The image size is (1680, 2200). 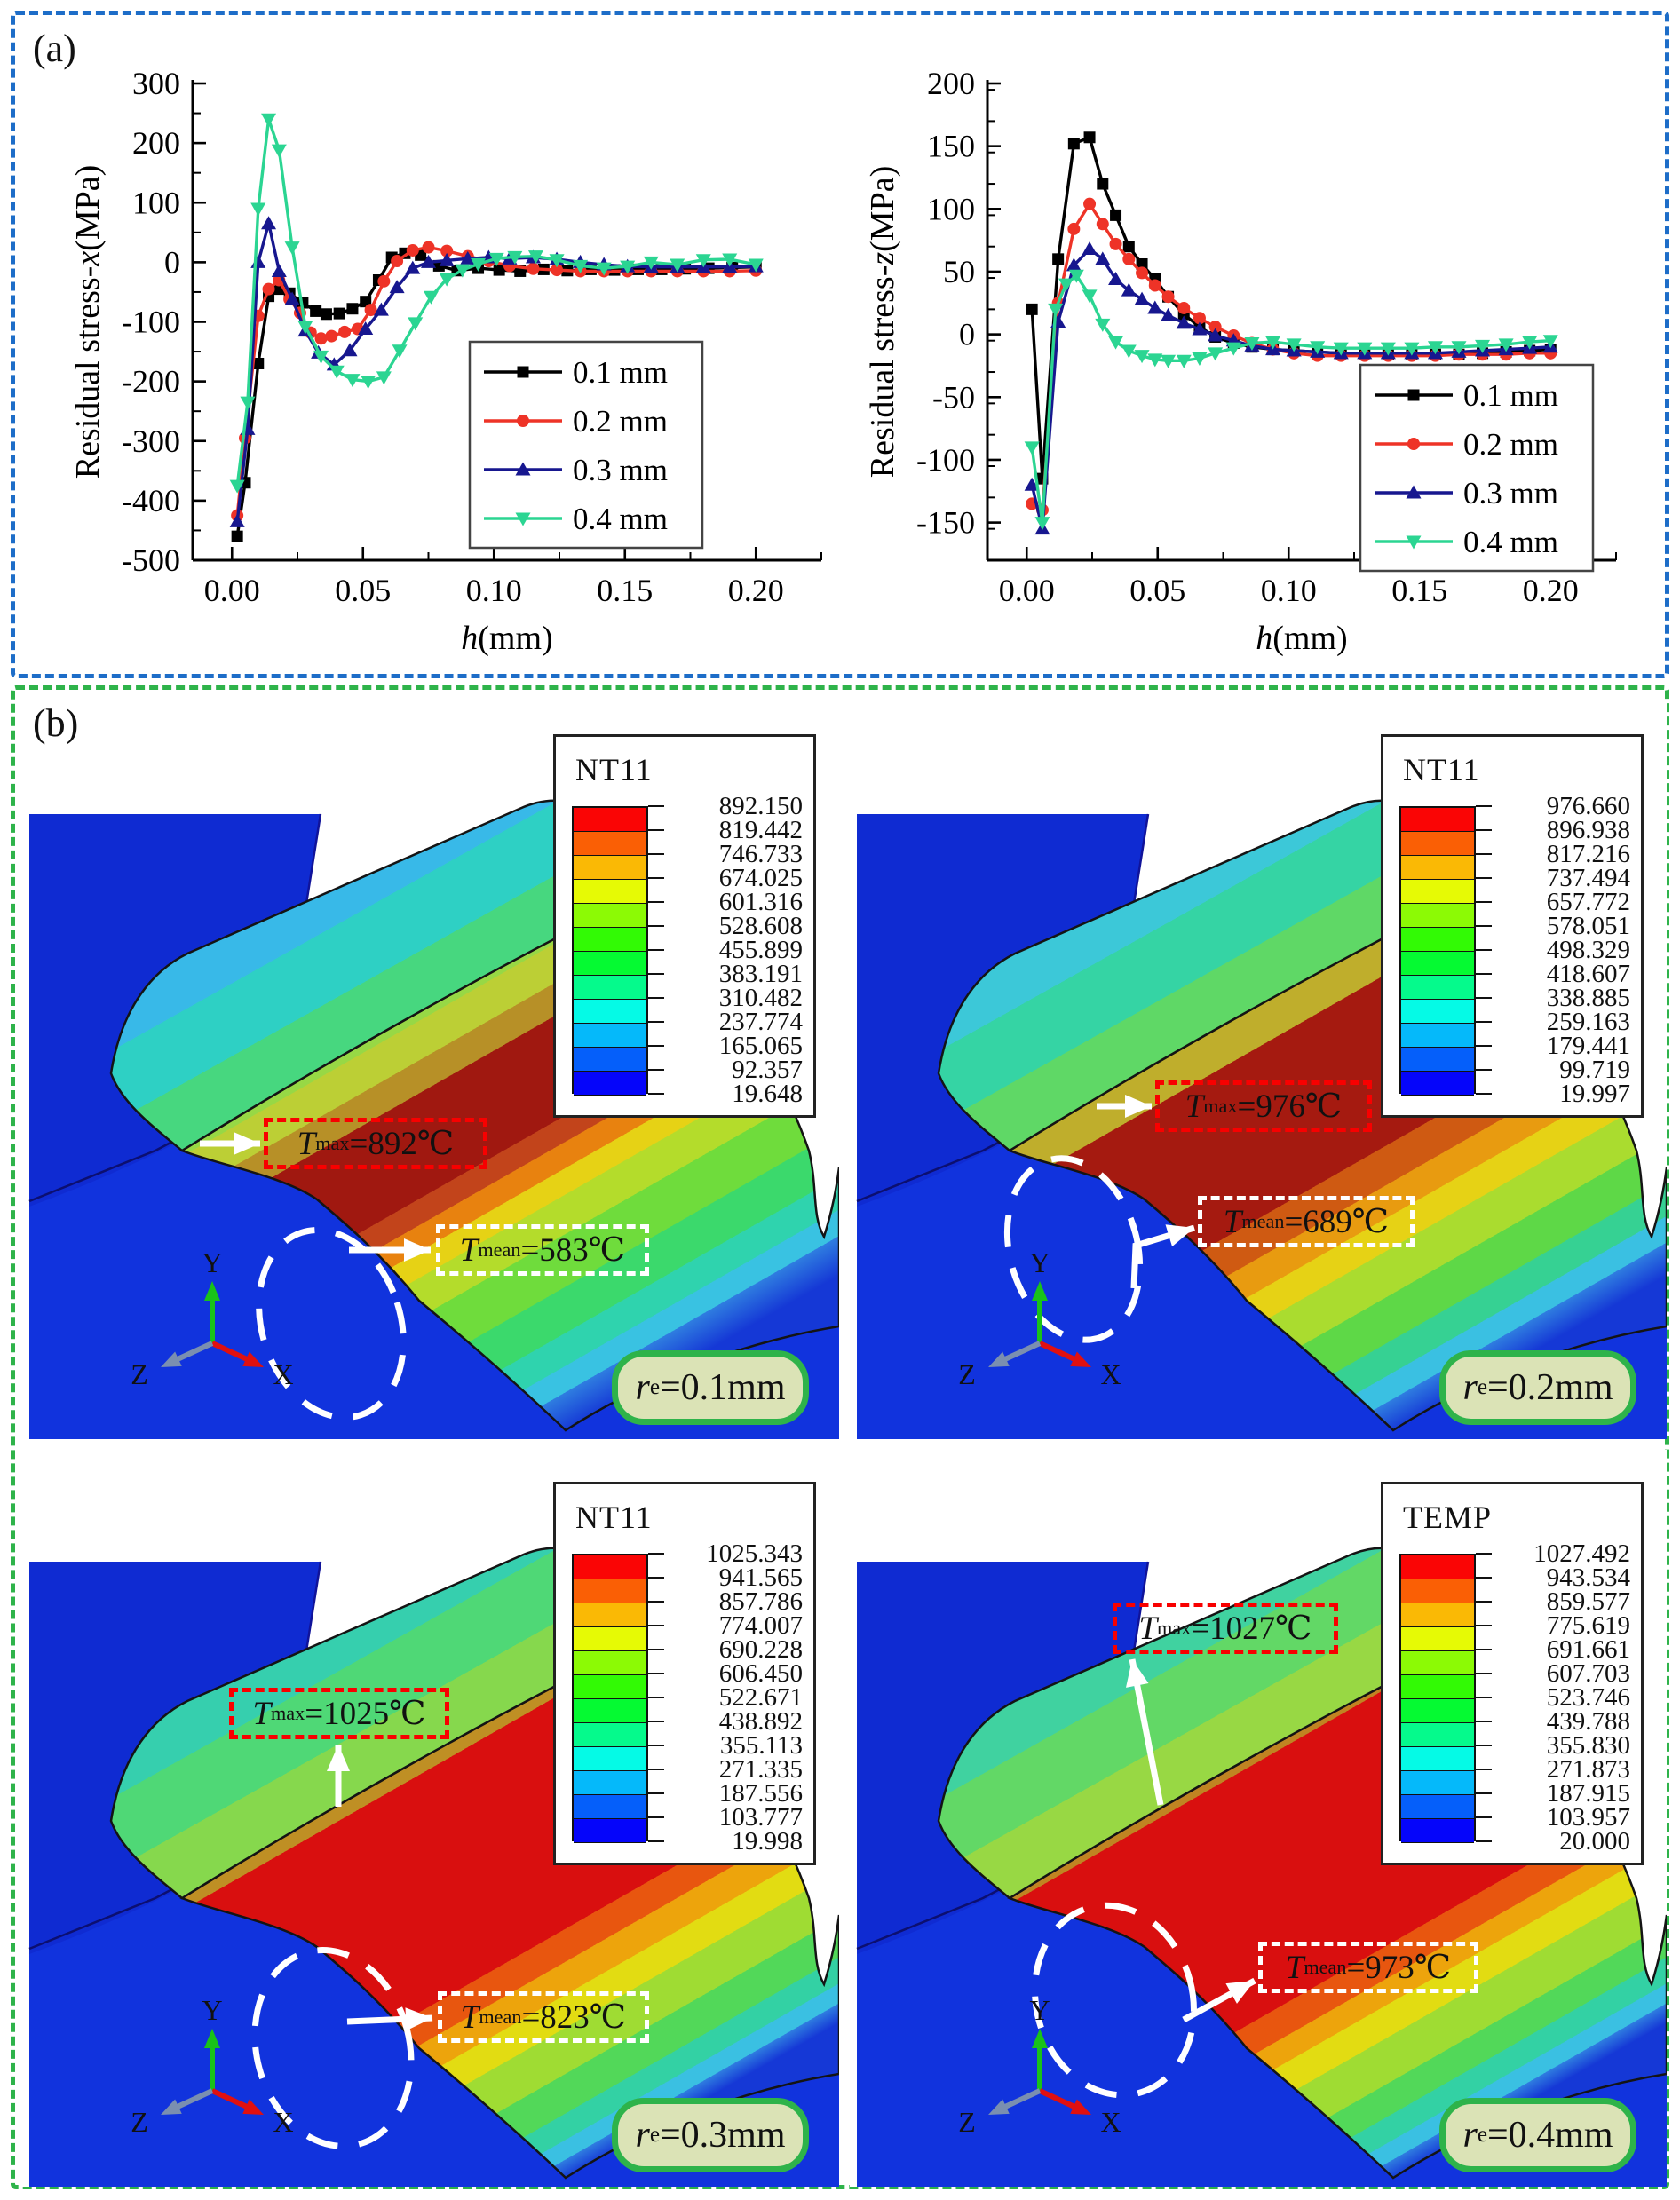 What do you see at coordinates (1448, 1518) in the screenshot?
I see `contour-legend-title: TEMP` at bounding box center [1448, 1518].